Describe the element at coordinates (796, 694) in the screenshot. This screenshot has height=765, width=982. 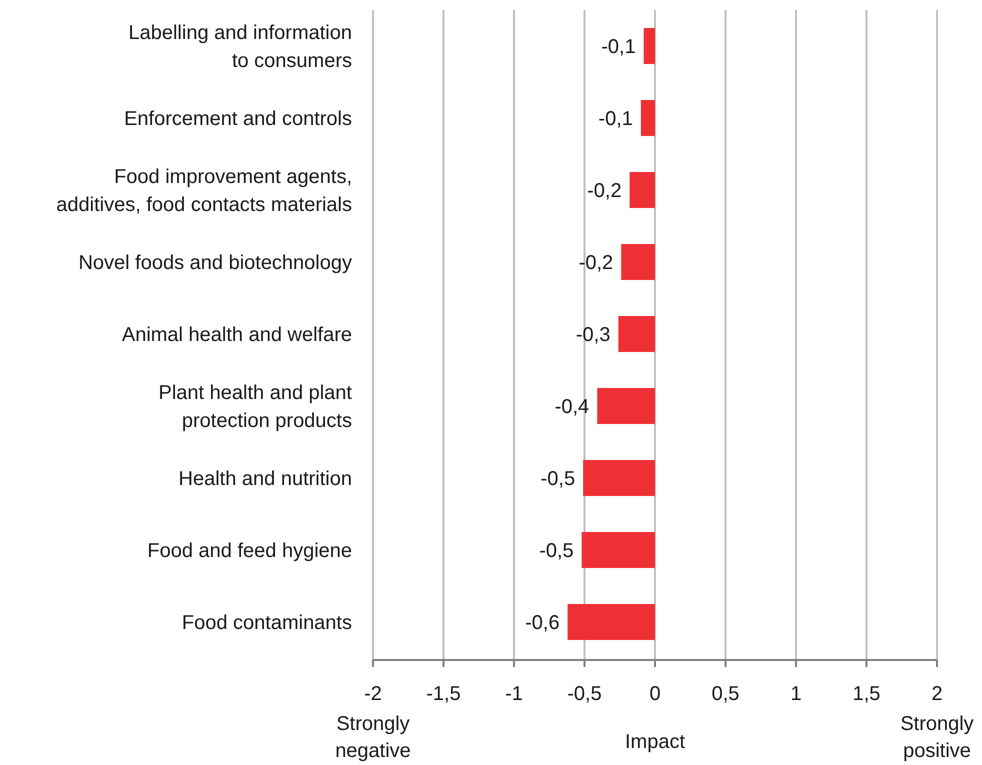
I see `x-tick-label: 1` at that location.